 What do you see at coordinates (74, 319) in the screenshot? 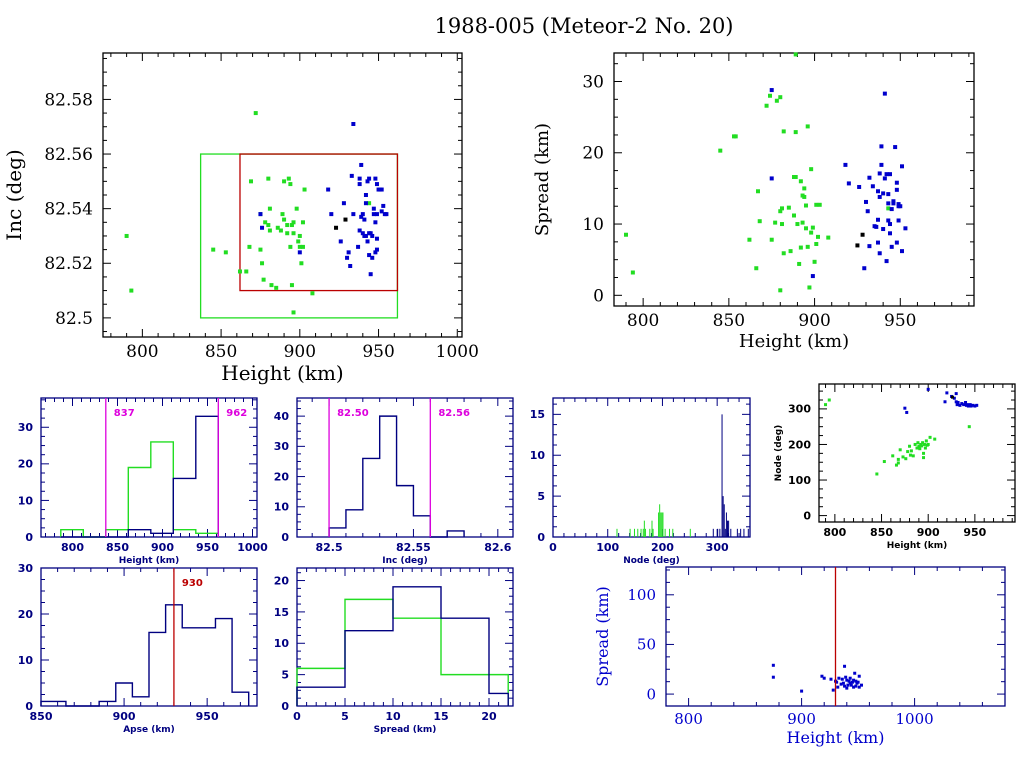
I see `y-tick-label: 82.5` at bounding box center [74, 319].